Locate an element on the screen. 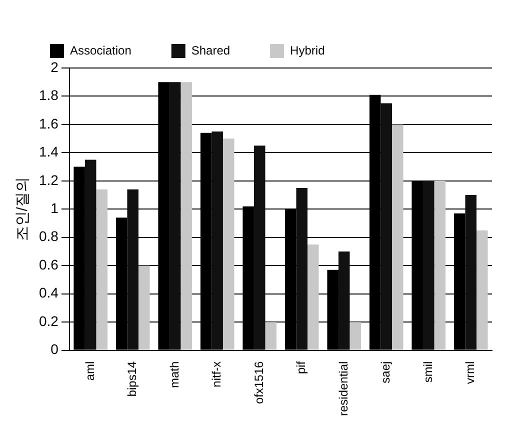 Image resolution: width=512 pixels, height=423 pixels. y-tick-label: 1.8 is located at coordinates (48, 95).